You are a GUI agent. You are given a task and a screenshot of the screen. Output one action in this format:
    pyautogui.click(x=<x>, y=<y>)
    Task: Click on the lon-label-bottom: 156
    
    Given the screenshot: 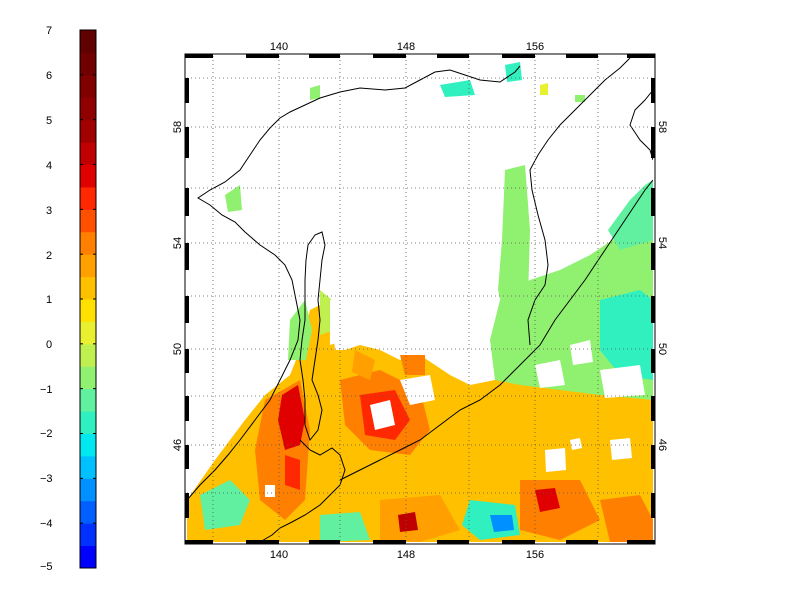 What is the action you would take?
    pyautogui.click(x=535, y=555)
    